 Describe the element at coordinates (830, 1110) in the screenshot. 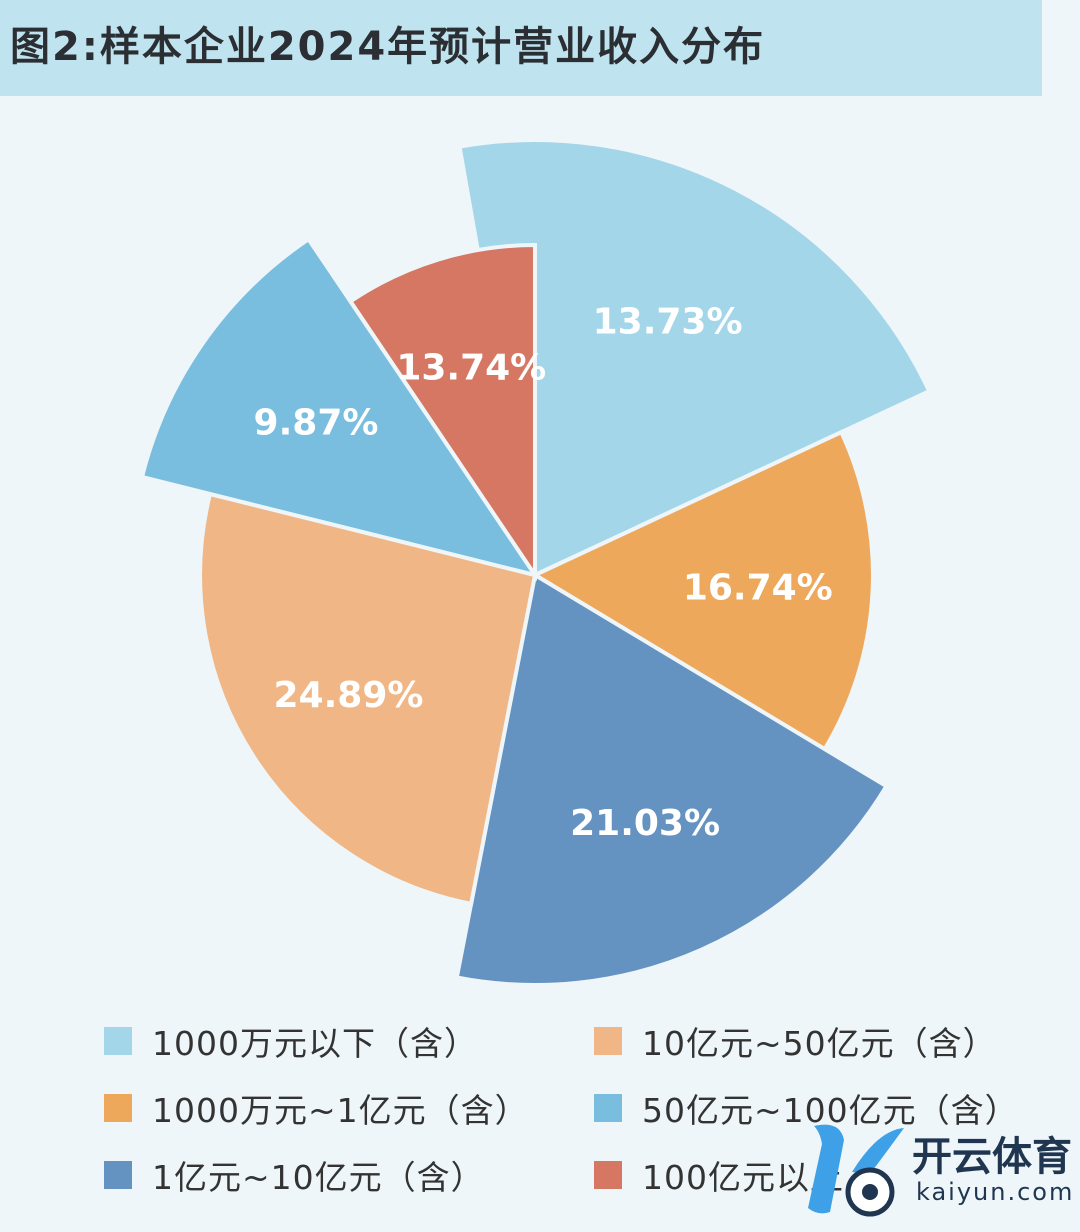

I see `legend-label-4: 50亿元~100亿元（含）` at that location.